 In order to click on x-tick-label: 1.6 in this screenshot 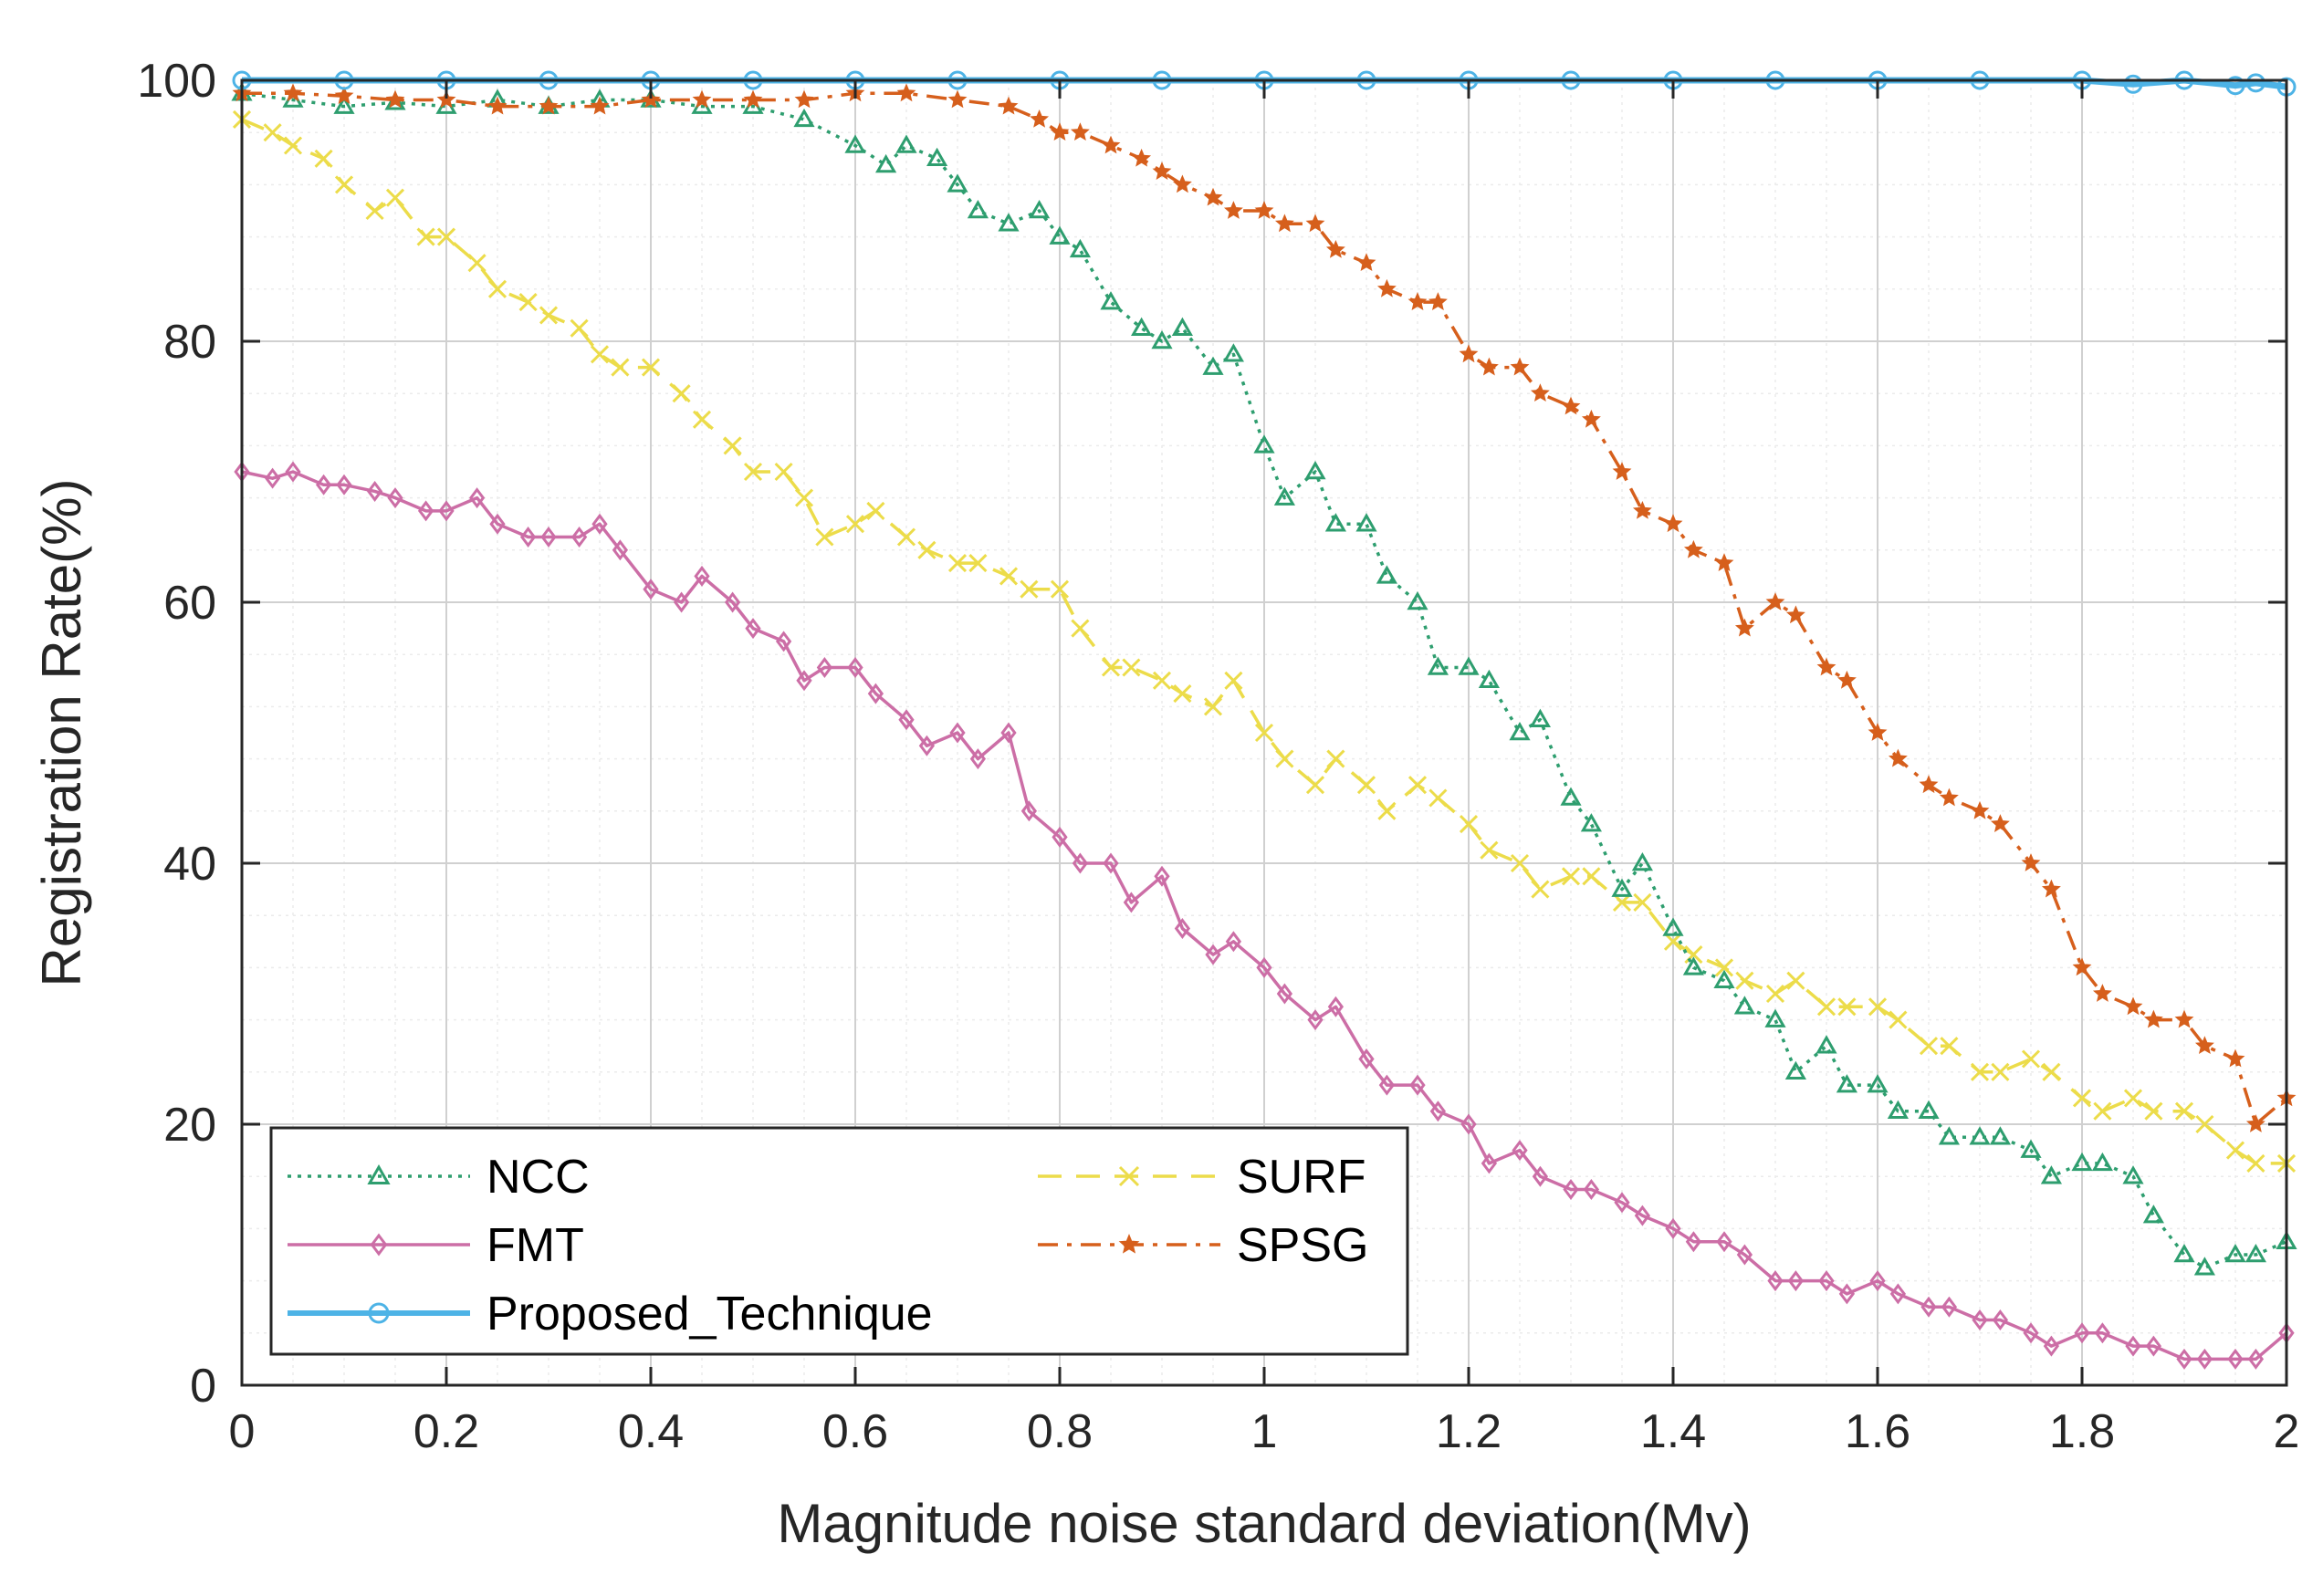, I will do `click(1877, 1431)`.